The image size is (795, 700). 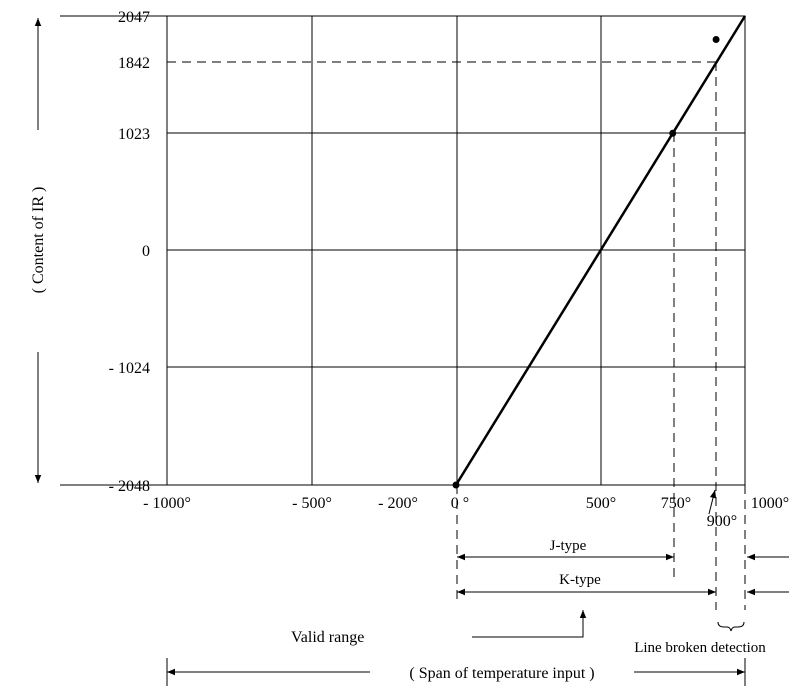 I want to click on k-type-range: K-type, so click(x=586, y=584).